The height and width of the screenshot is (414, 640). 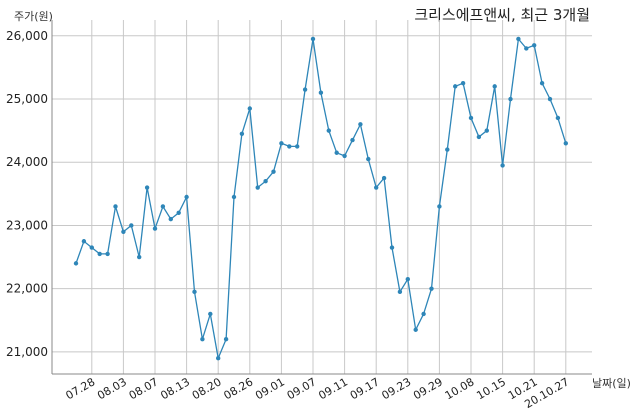 I want to click on y-tick-labels: 21,000 22,000 23,000 24,000 25,000 26,000, so click(x=27, y=194).